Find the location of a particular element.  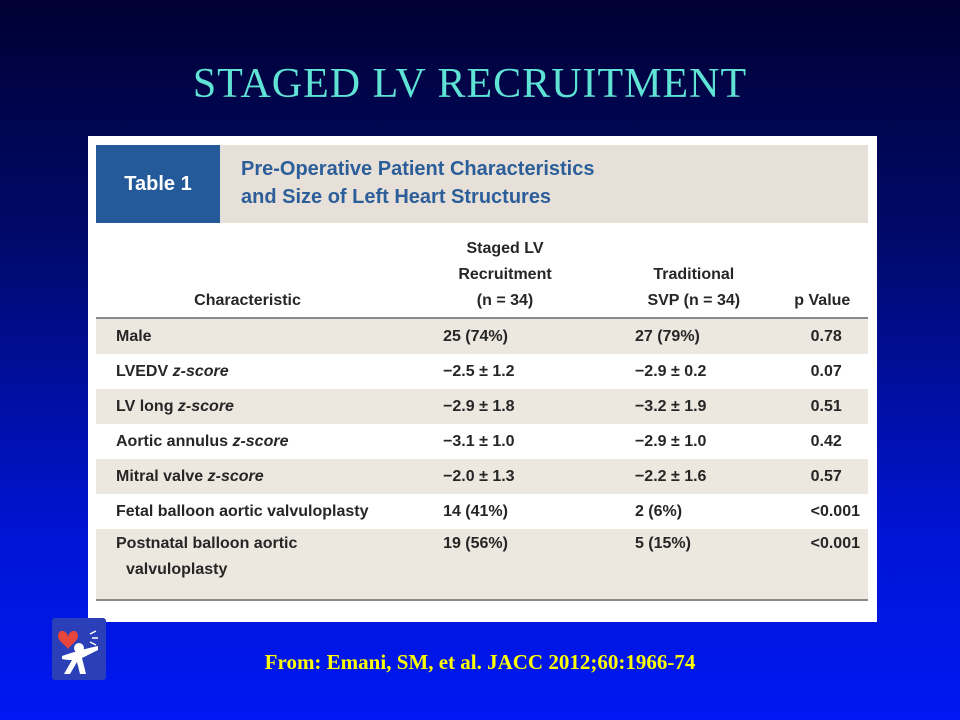

cell-traditional: 5 (15%) is located at coordinates (697, 565).